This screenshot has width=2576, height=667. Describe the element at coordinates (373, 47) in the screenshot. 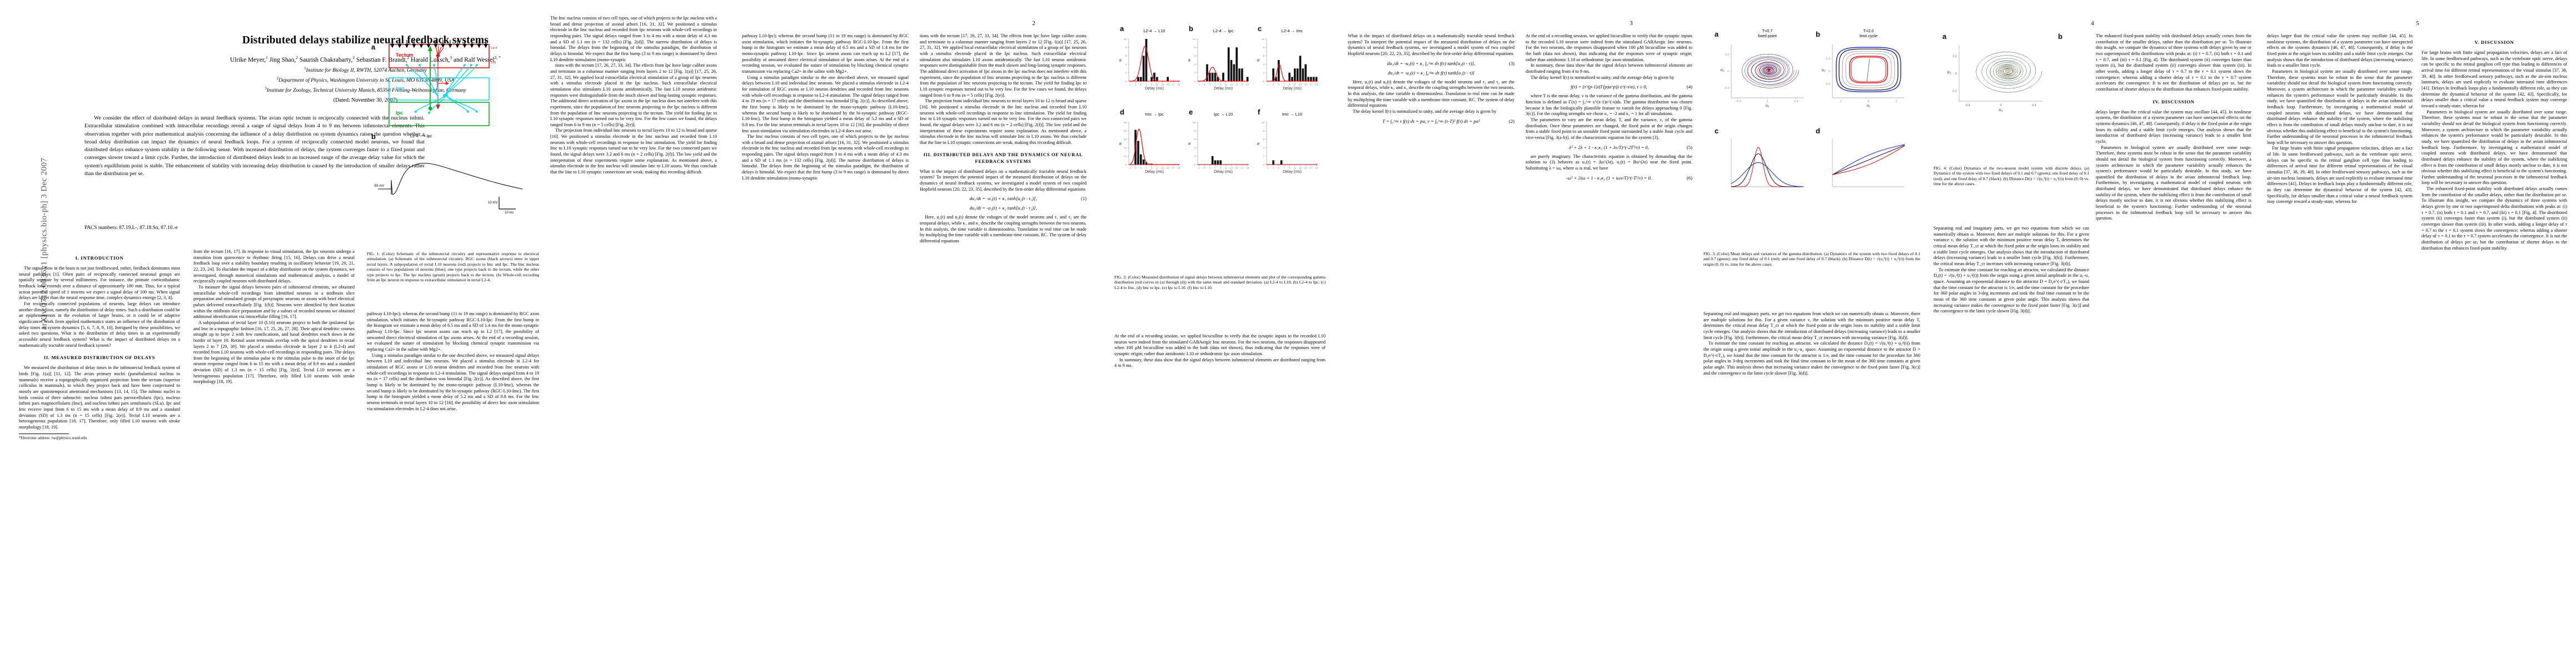

I see `fig1-panel-a-letter: a` at that location.